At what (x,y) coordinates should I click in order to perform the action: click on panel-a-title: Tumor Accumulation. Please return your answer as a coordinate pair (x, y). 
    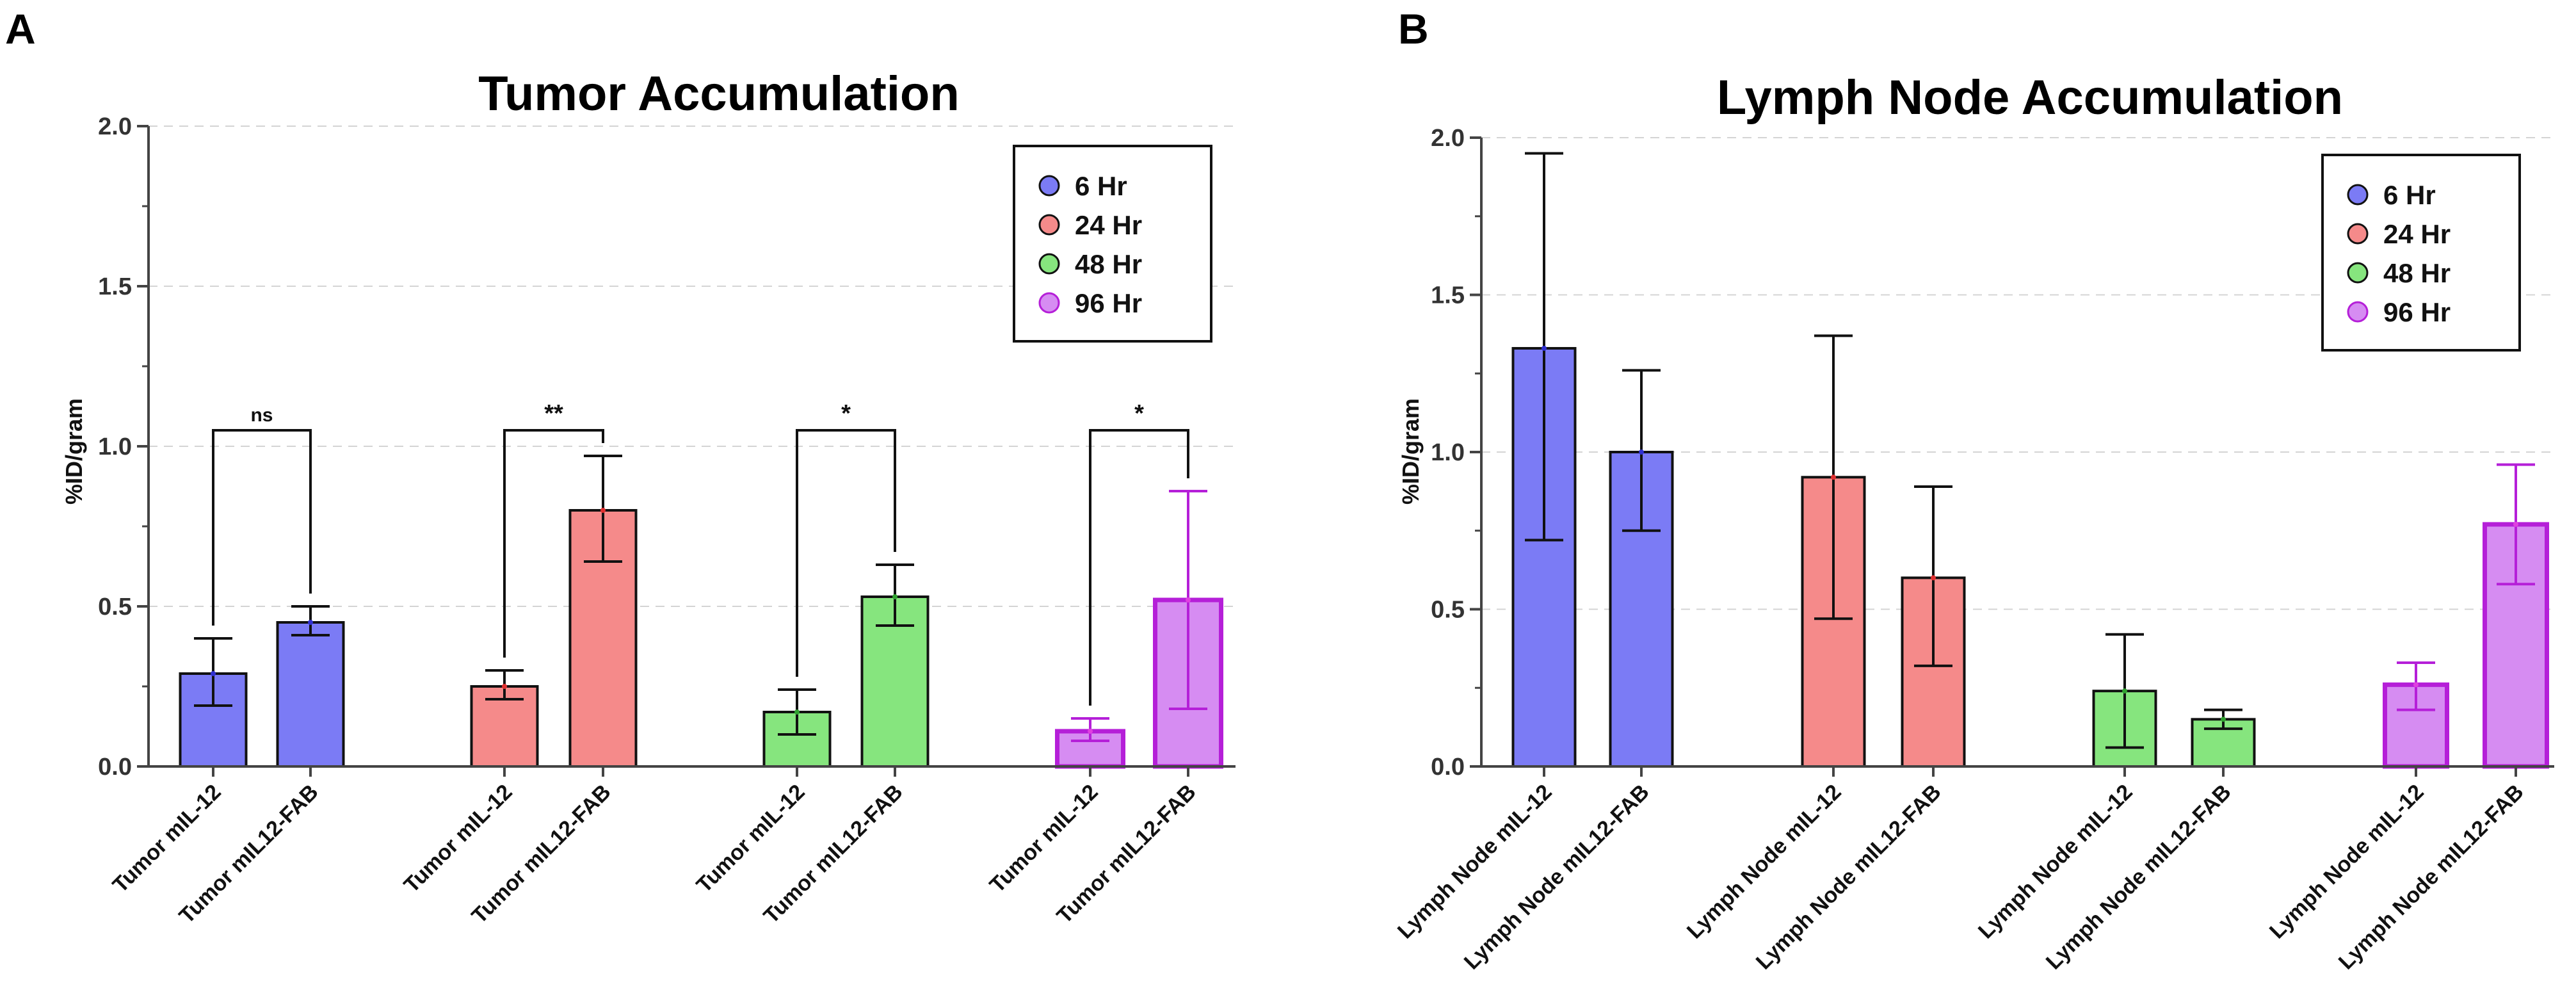
    Looking at the image, I should click on (719, 94).